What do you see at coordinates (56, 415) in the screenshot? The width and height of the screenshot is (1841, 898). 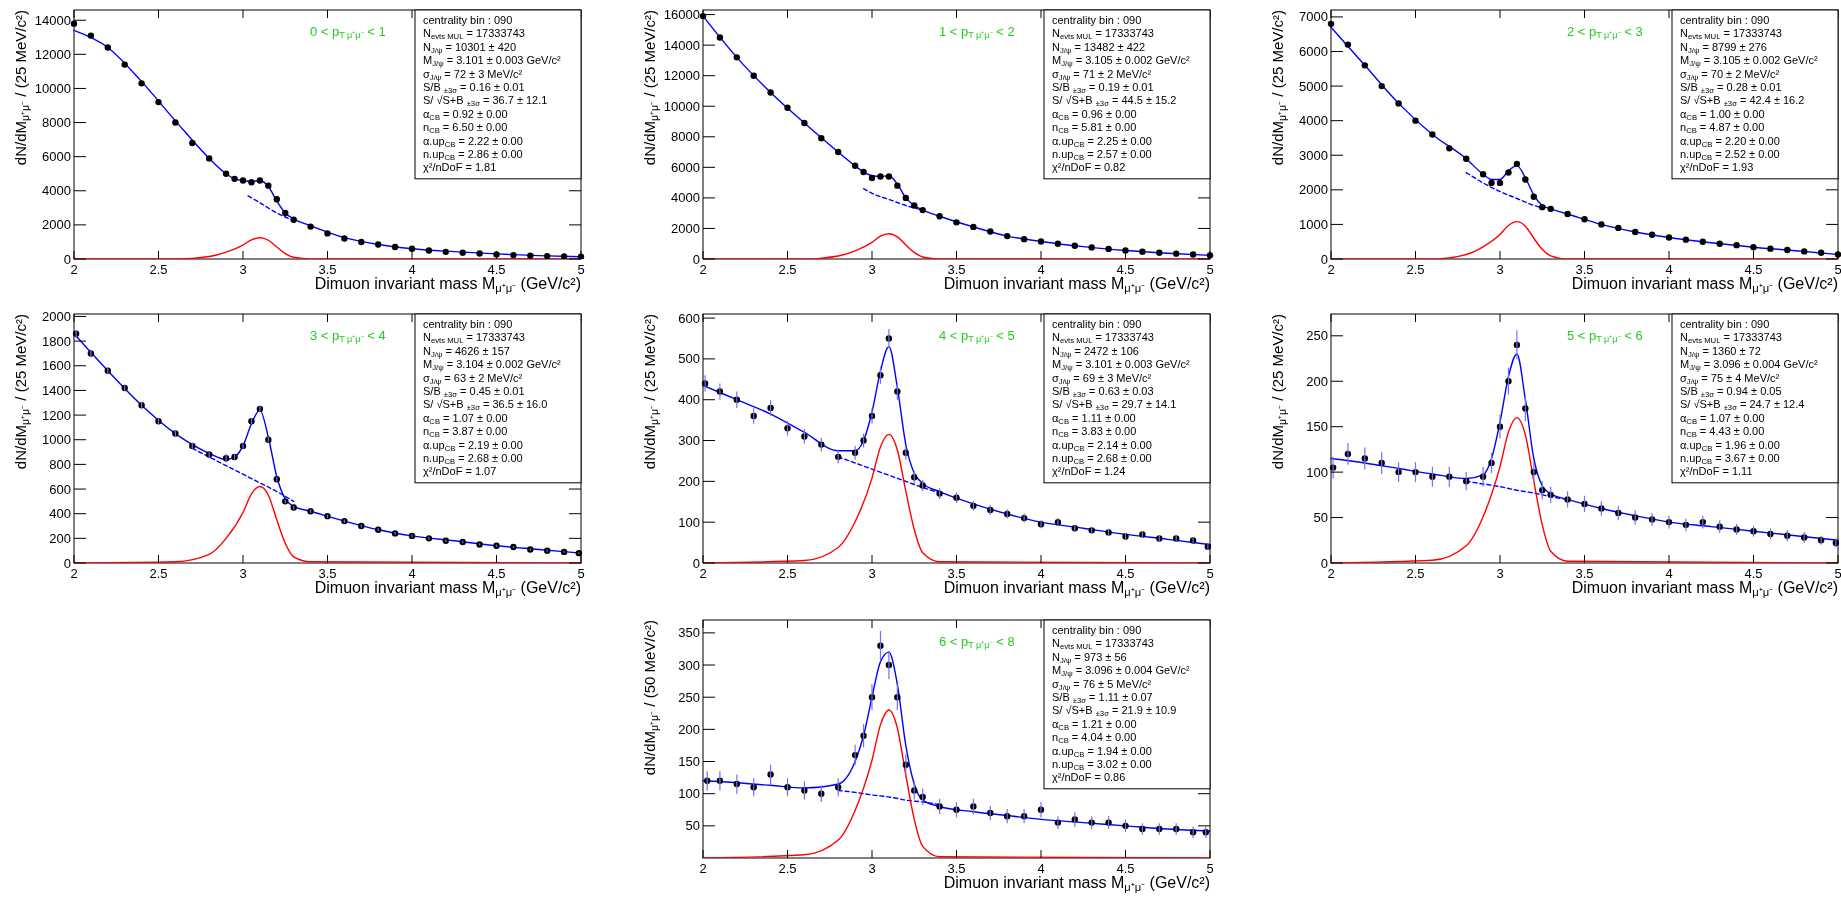 I see `y-tick-label: 1200` at bounding box center [56, 415].